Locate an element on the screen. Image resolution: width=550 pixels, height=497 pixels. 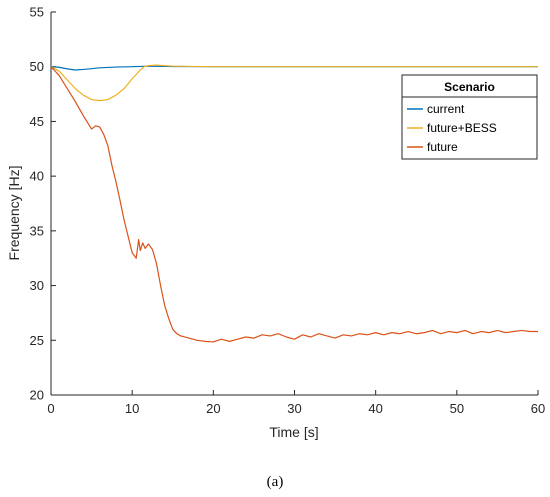
x-tick-label: 20 is located at coordinates (213, 408).